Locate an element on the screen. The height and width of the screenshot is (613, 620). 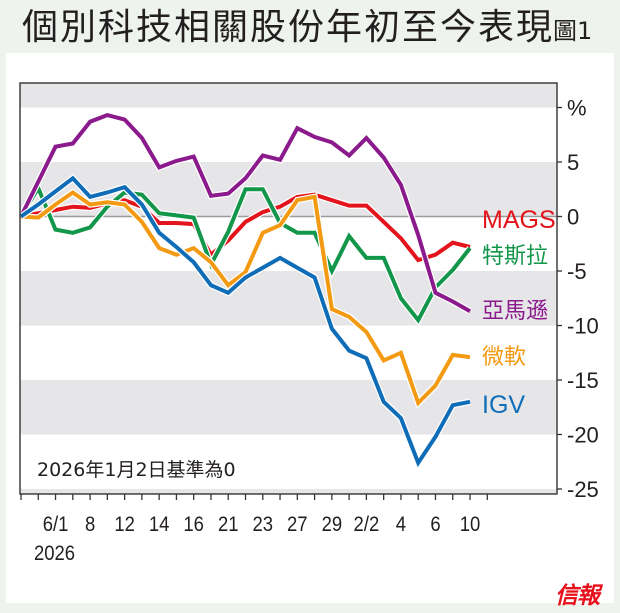
series-label: 微軟 is located at coordinates (504, 357).